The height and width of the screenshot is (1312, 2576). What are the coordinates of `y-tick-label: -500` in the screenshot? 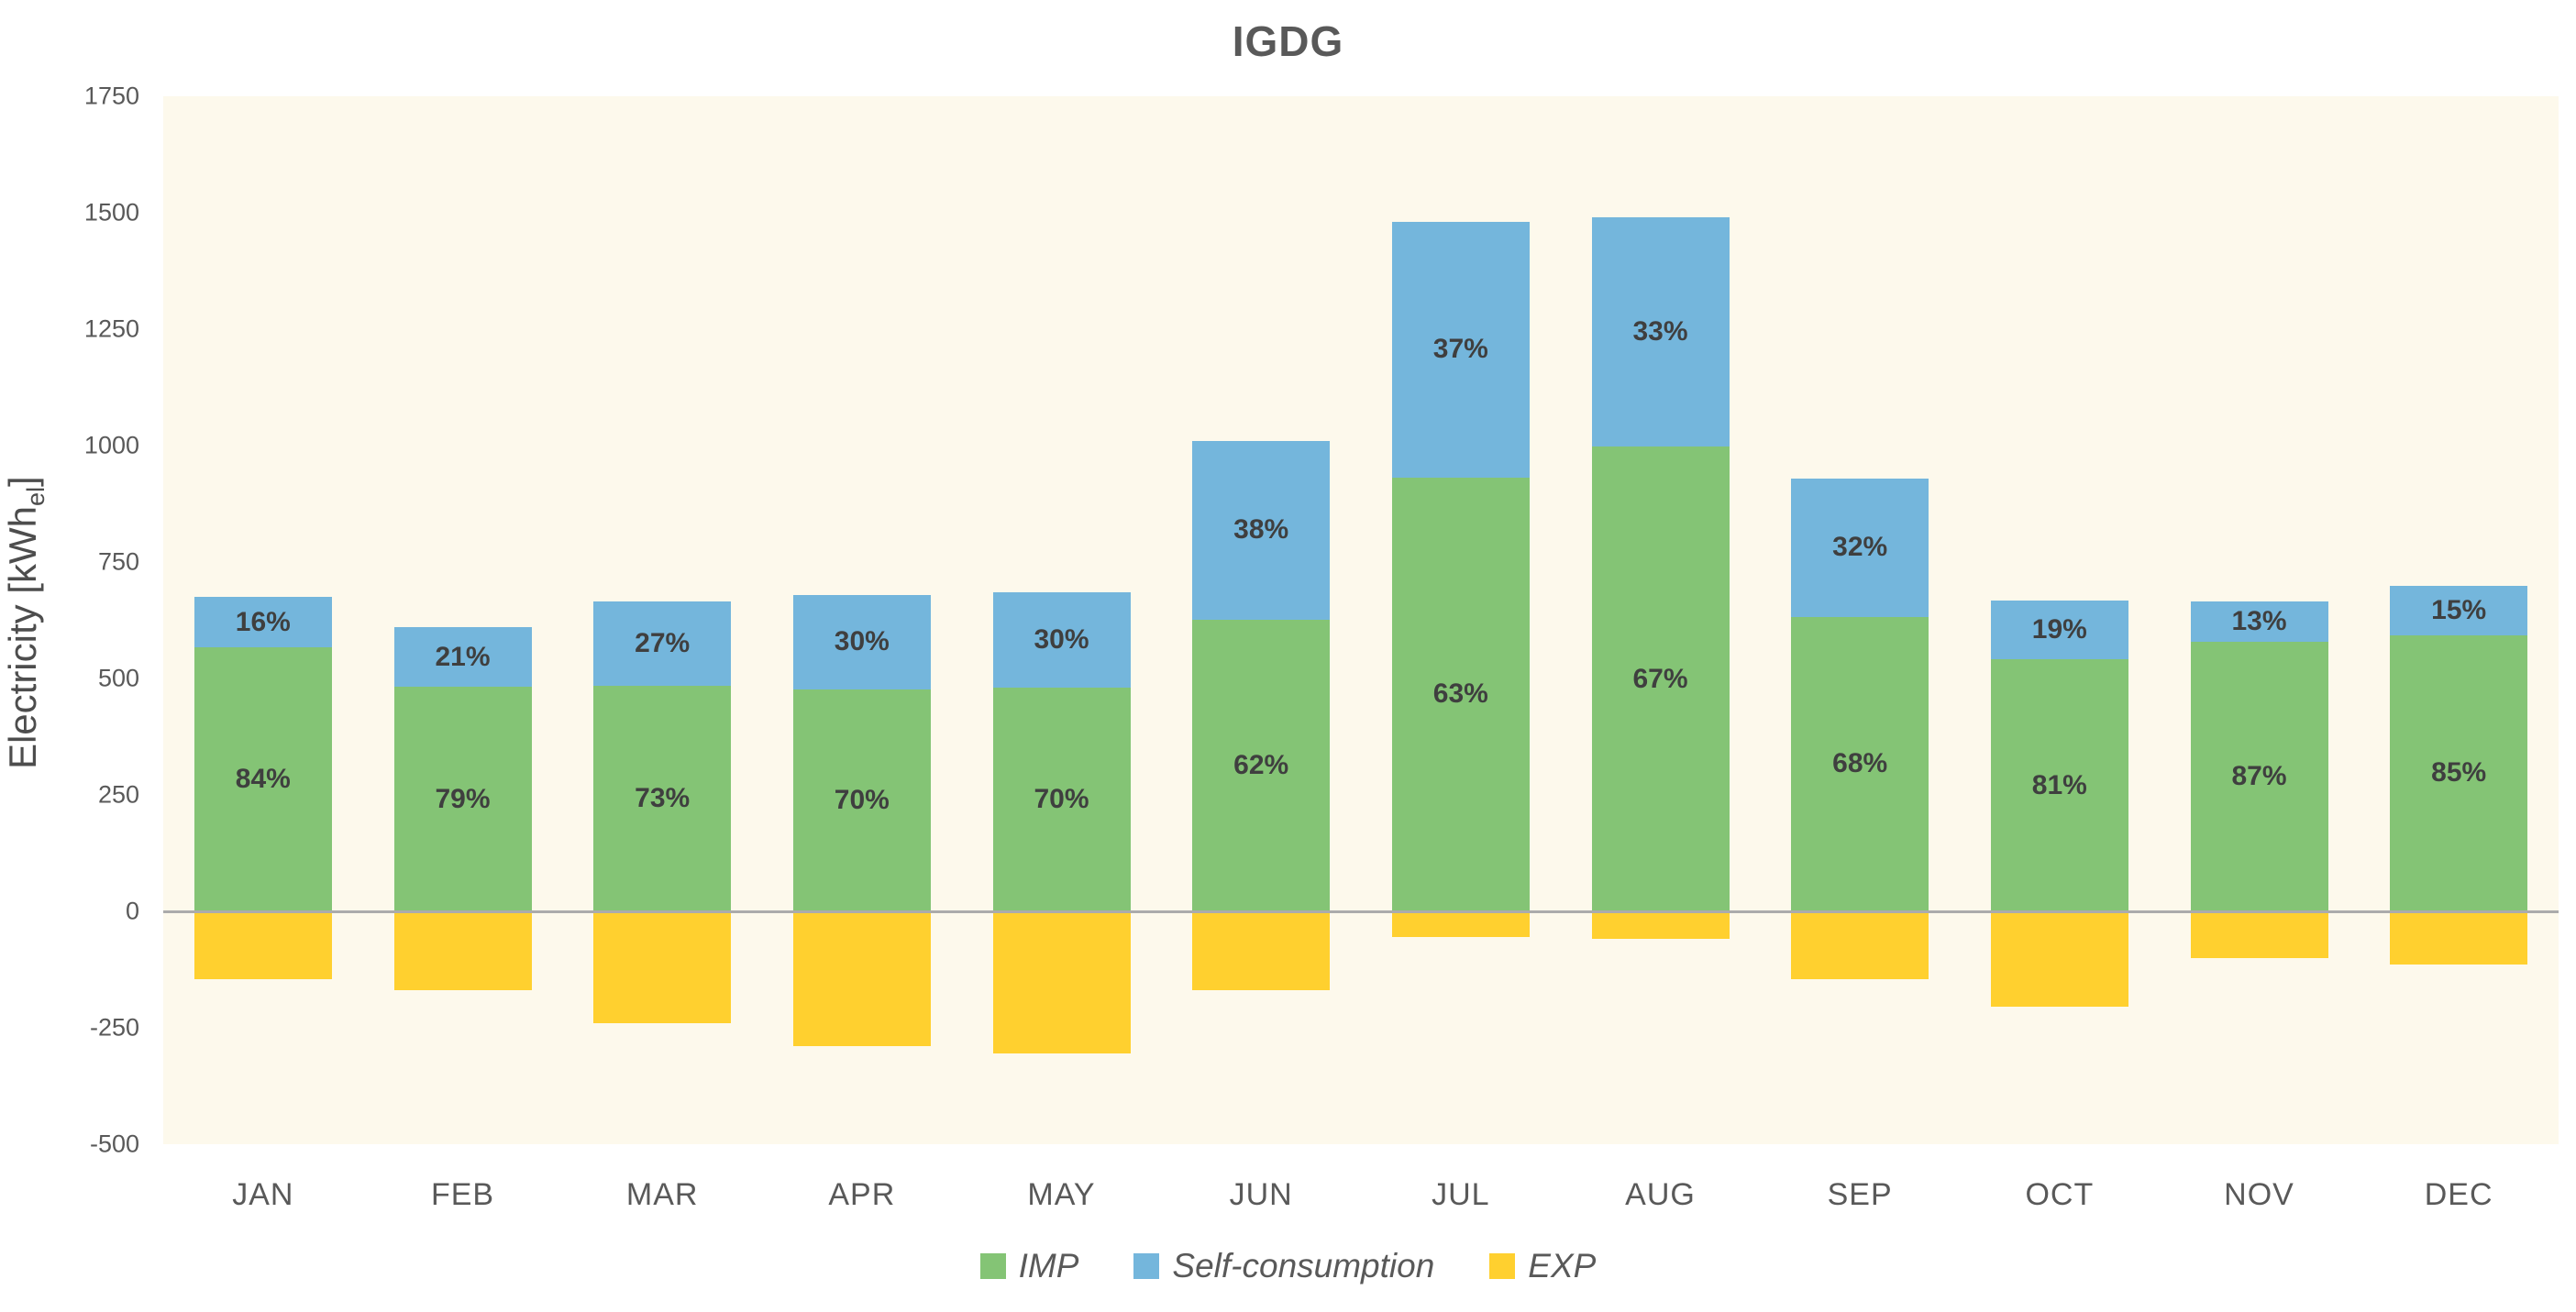 It's located at (114, 1144).